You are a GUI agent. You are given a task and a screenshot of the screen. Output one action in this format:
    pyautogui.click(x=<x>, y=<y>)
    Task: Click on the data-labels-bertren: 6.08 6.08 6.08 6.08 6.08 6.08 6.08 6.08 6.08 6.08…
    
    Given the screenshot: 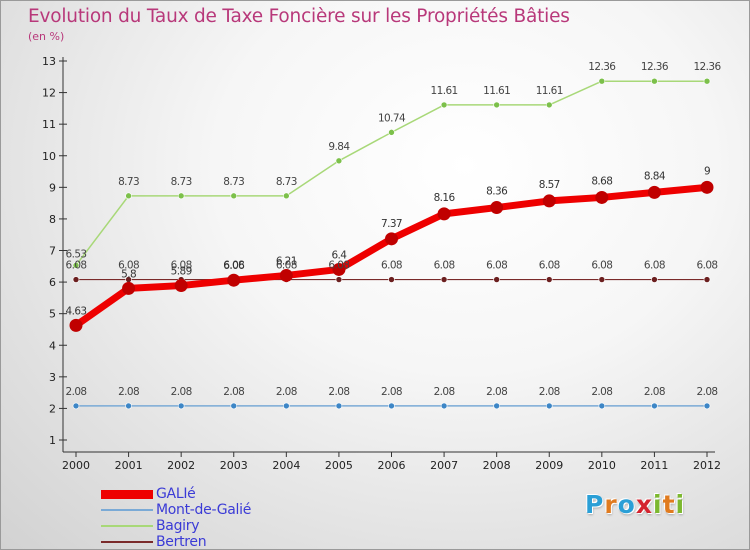 What is the action you would take?
    pyautogui.click(x=392, y=266)
    